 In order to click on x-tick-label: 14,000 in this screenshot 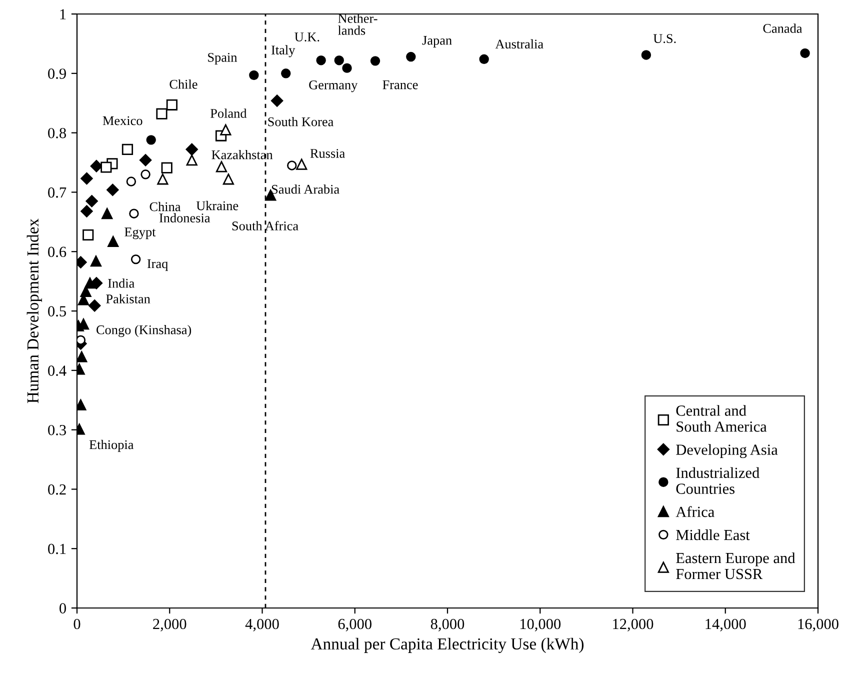, I will do `click(726, 625)`.